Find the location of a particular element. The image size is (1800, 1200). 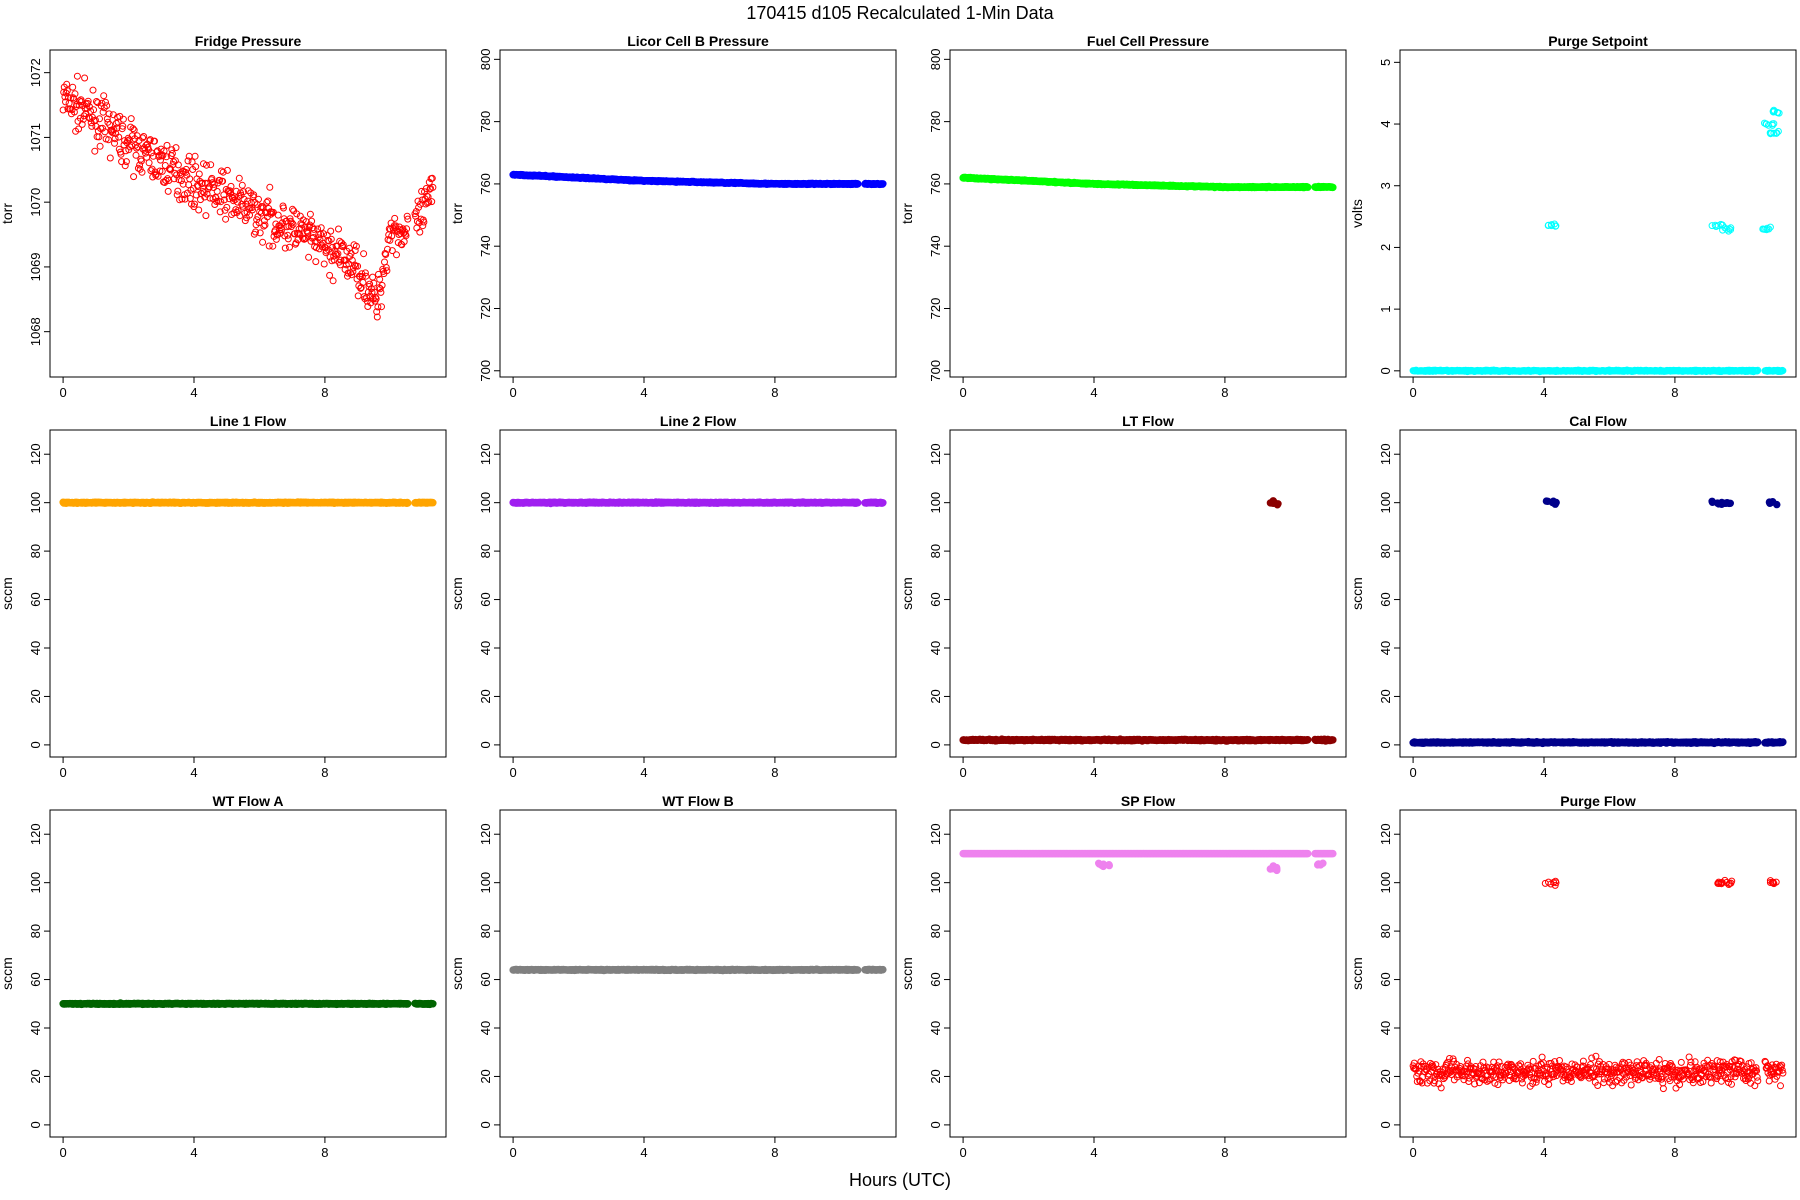

panel-title: Licor Cell B Pressure is located at coordinates (698, 41).